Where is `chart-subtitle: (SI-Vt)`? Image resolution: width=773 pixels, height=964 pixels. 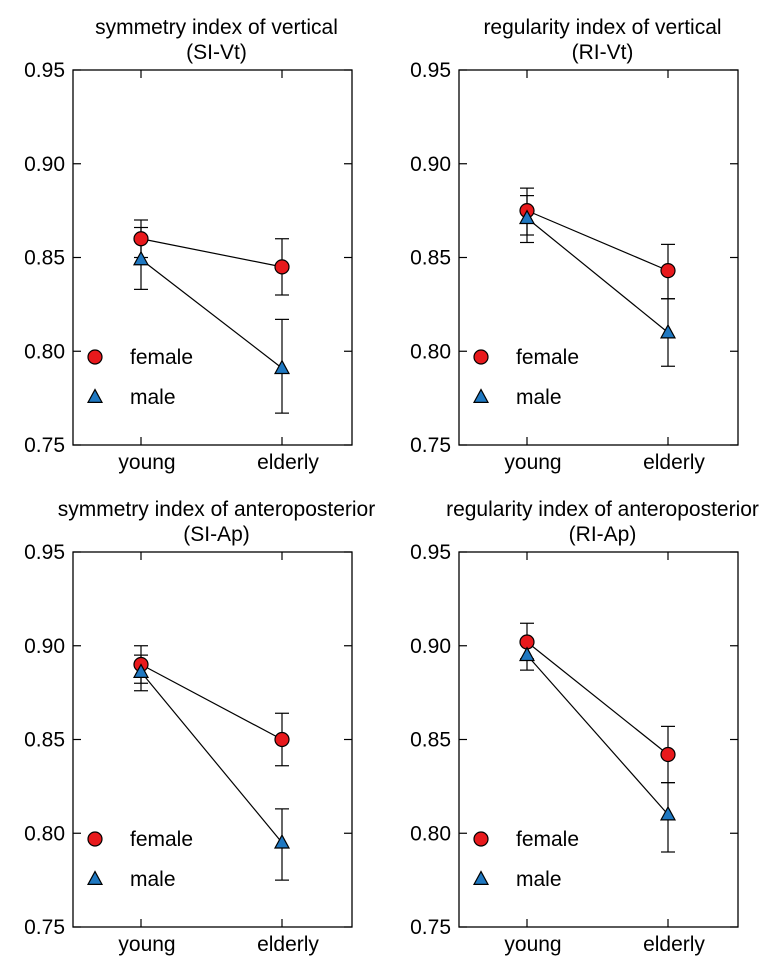 chart-subtitle: (SI-Vt) is located at coordinates (216, 52).